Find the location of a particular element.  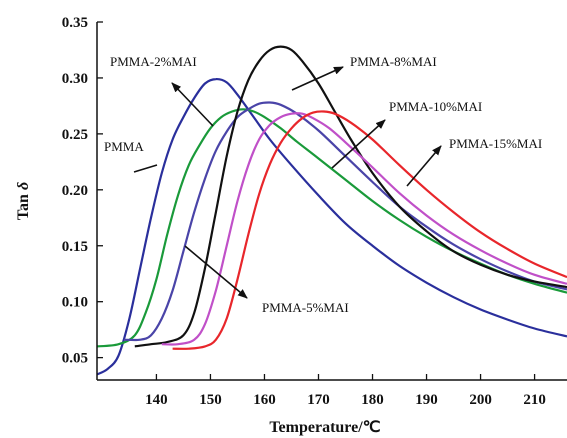

label-pmma: PMMA is located at coordinates (124, 146).